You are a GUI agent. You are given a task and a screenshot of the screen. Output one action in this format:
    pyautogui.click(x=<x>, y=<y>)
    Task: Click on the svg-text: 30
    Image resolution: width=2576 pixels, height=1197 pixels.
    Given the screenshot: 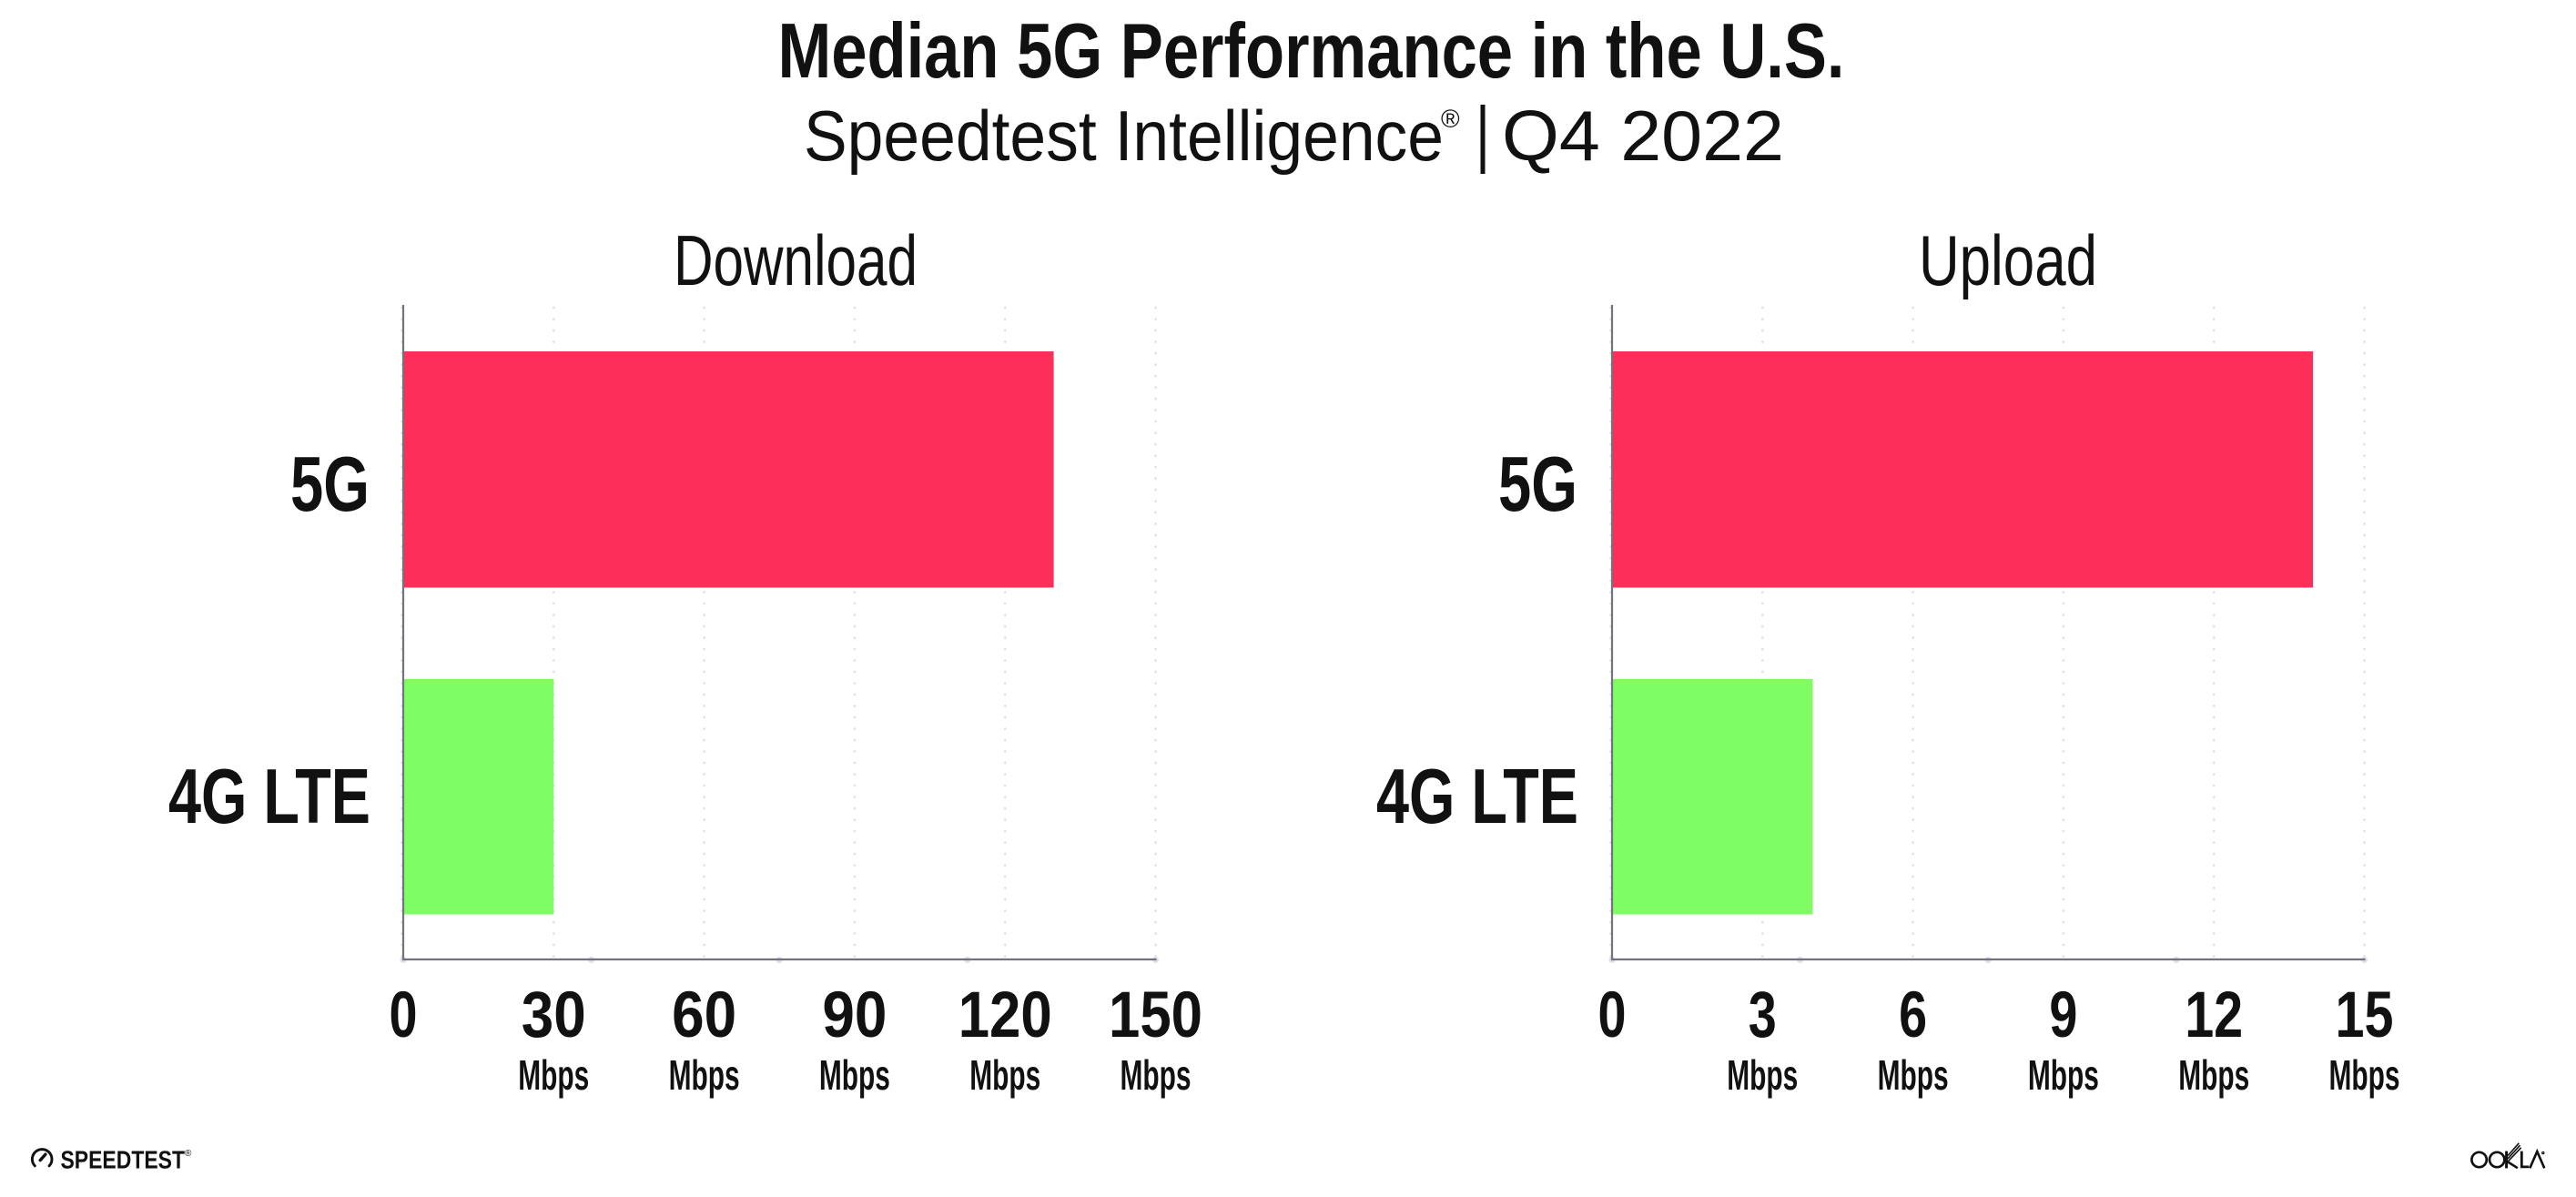 What is the action you would take?
    pyautogui.click(x=554, y=1015)
    